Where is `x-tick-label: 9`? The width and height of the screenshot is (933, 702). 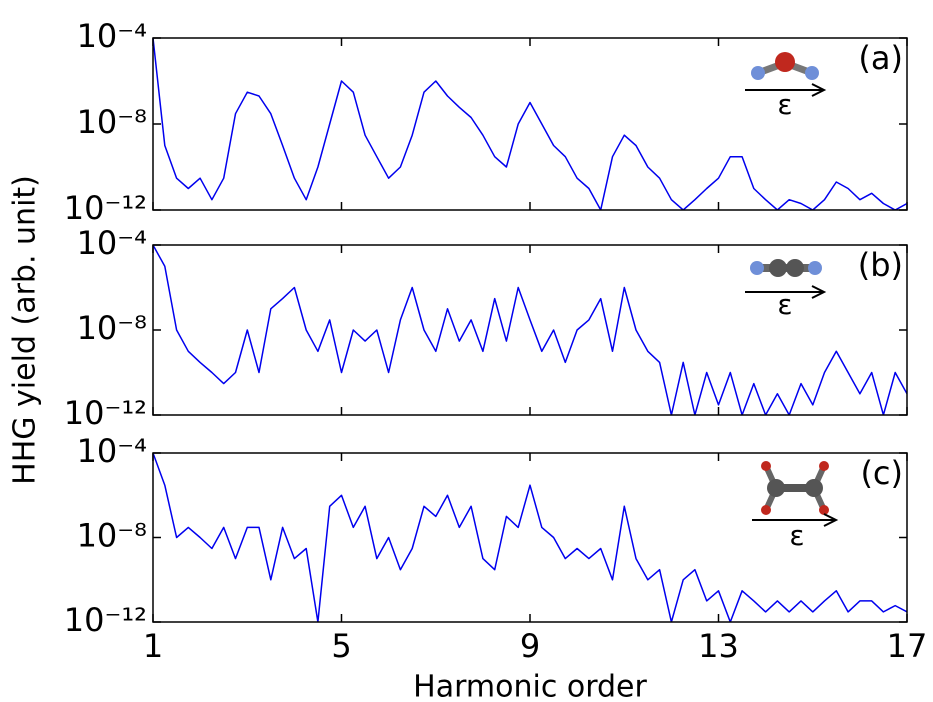
x-tick-label: 9 is located at coordinates (530, 646).